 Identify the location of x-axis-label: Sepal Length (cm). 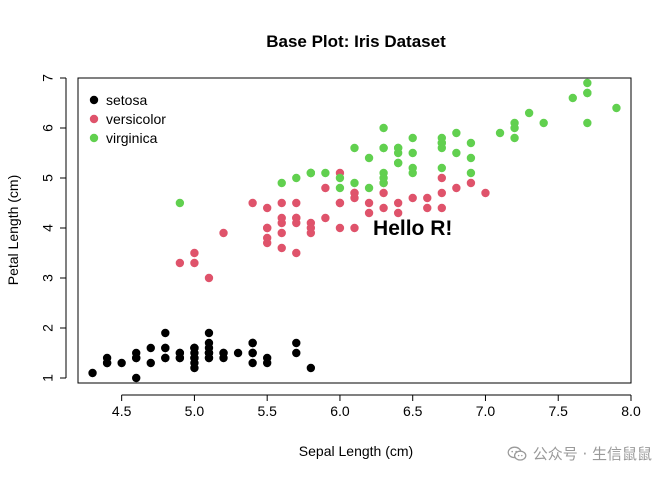
(356, 451).